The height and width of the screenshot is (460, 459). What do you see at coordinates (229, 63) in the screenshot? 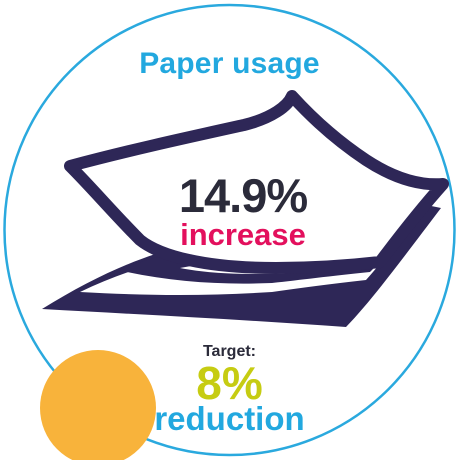
I see `infographic-title: Paper usage` at bounding box center [229, 63].